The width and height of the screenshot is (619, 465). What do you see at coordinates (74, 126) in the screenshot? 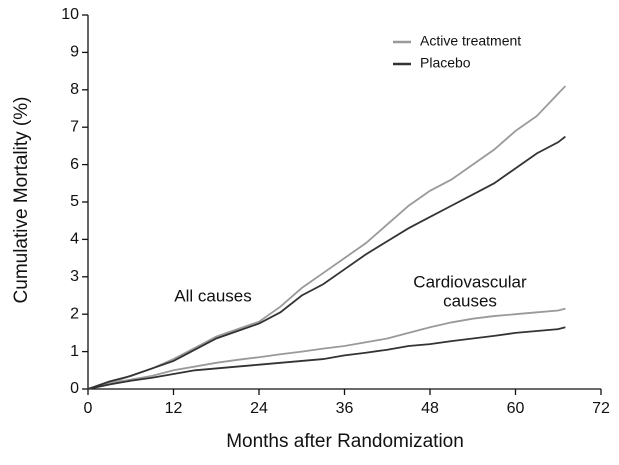
I see `y-tick-label: 7` at bounding box center [74, 126].